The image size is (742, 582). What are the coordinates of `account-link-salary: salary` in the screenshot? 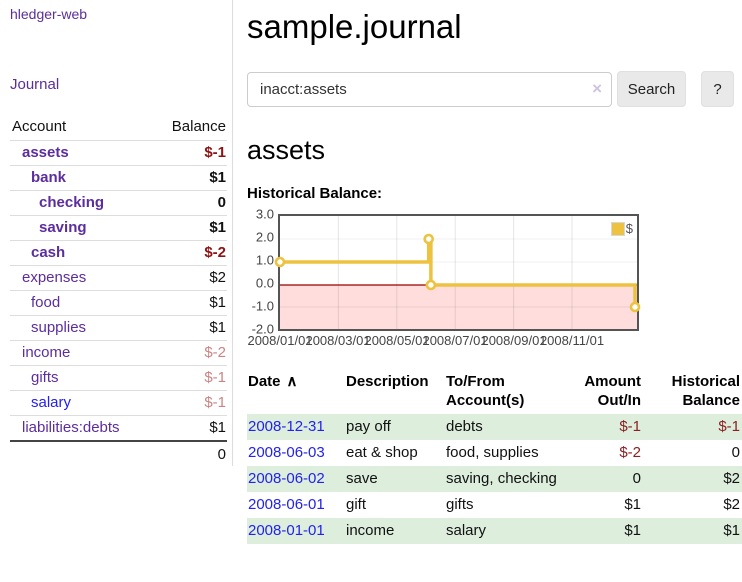 It's located at (51, 402).